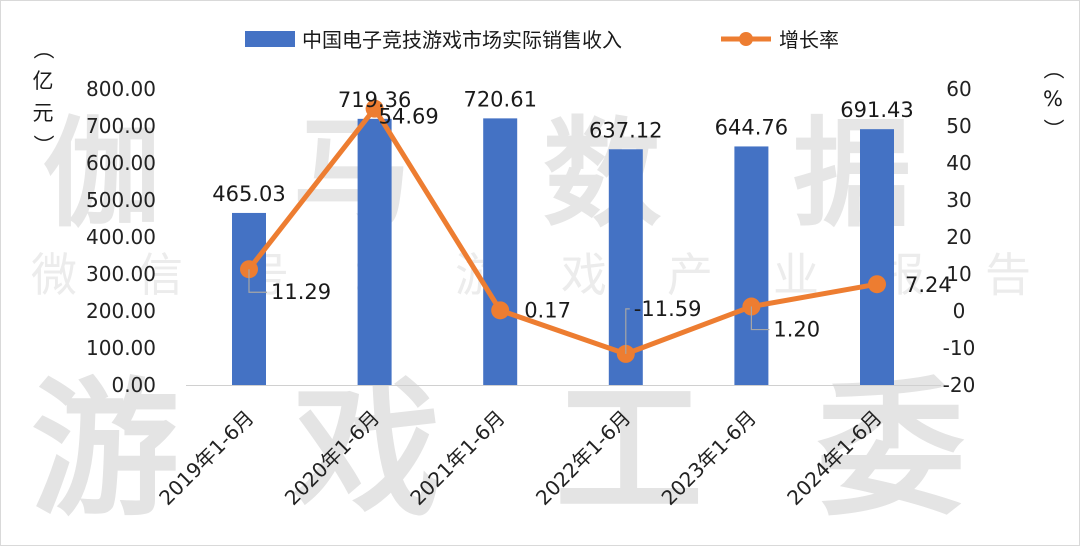  Describe the element at coordinates (809, 40) in the screenshot. I see `legend-label-line: 增长率` at that location.